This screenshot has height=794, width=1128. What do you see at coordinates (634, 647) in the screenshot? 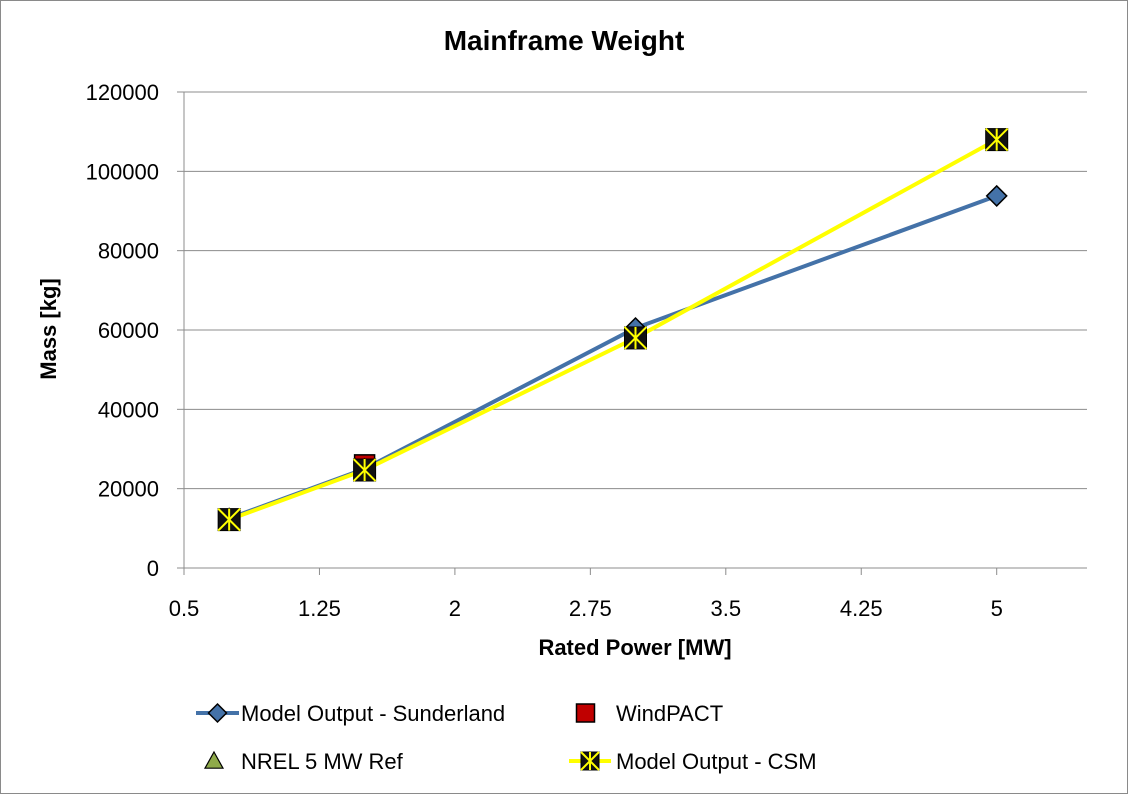
I see `x-axis-title: Rated Power [MW]` at bounding box center [634, 647].